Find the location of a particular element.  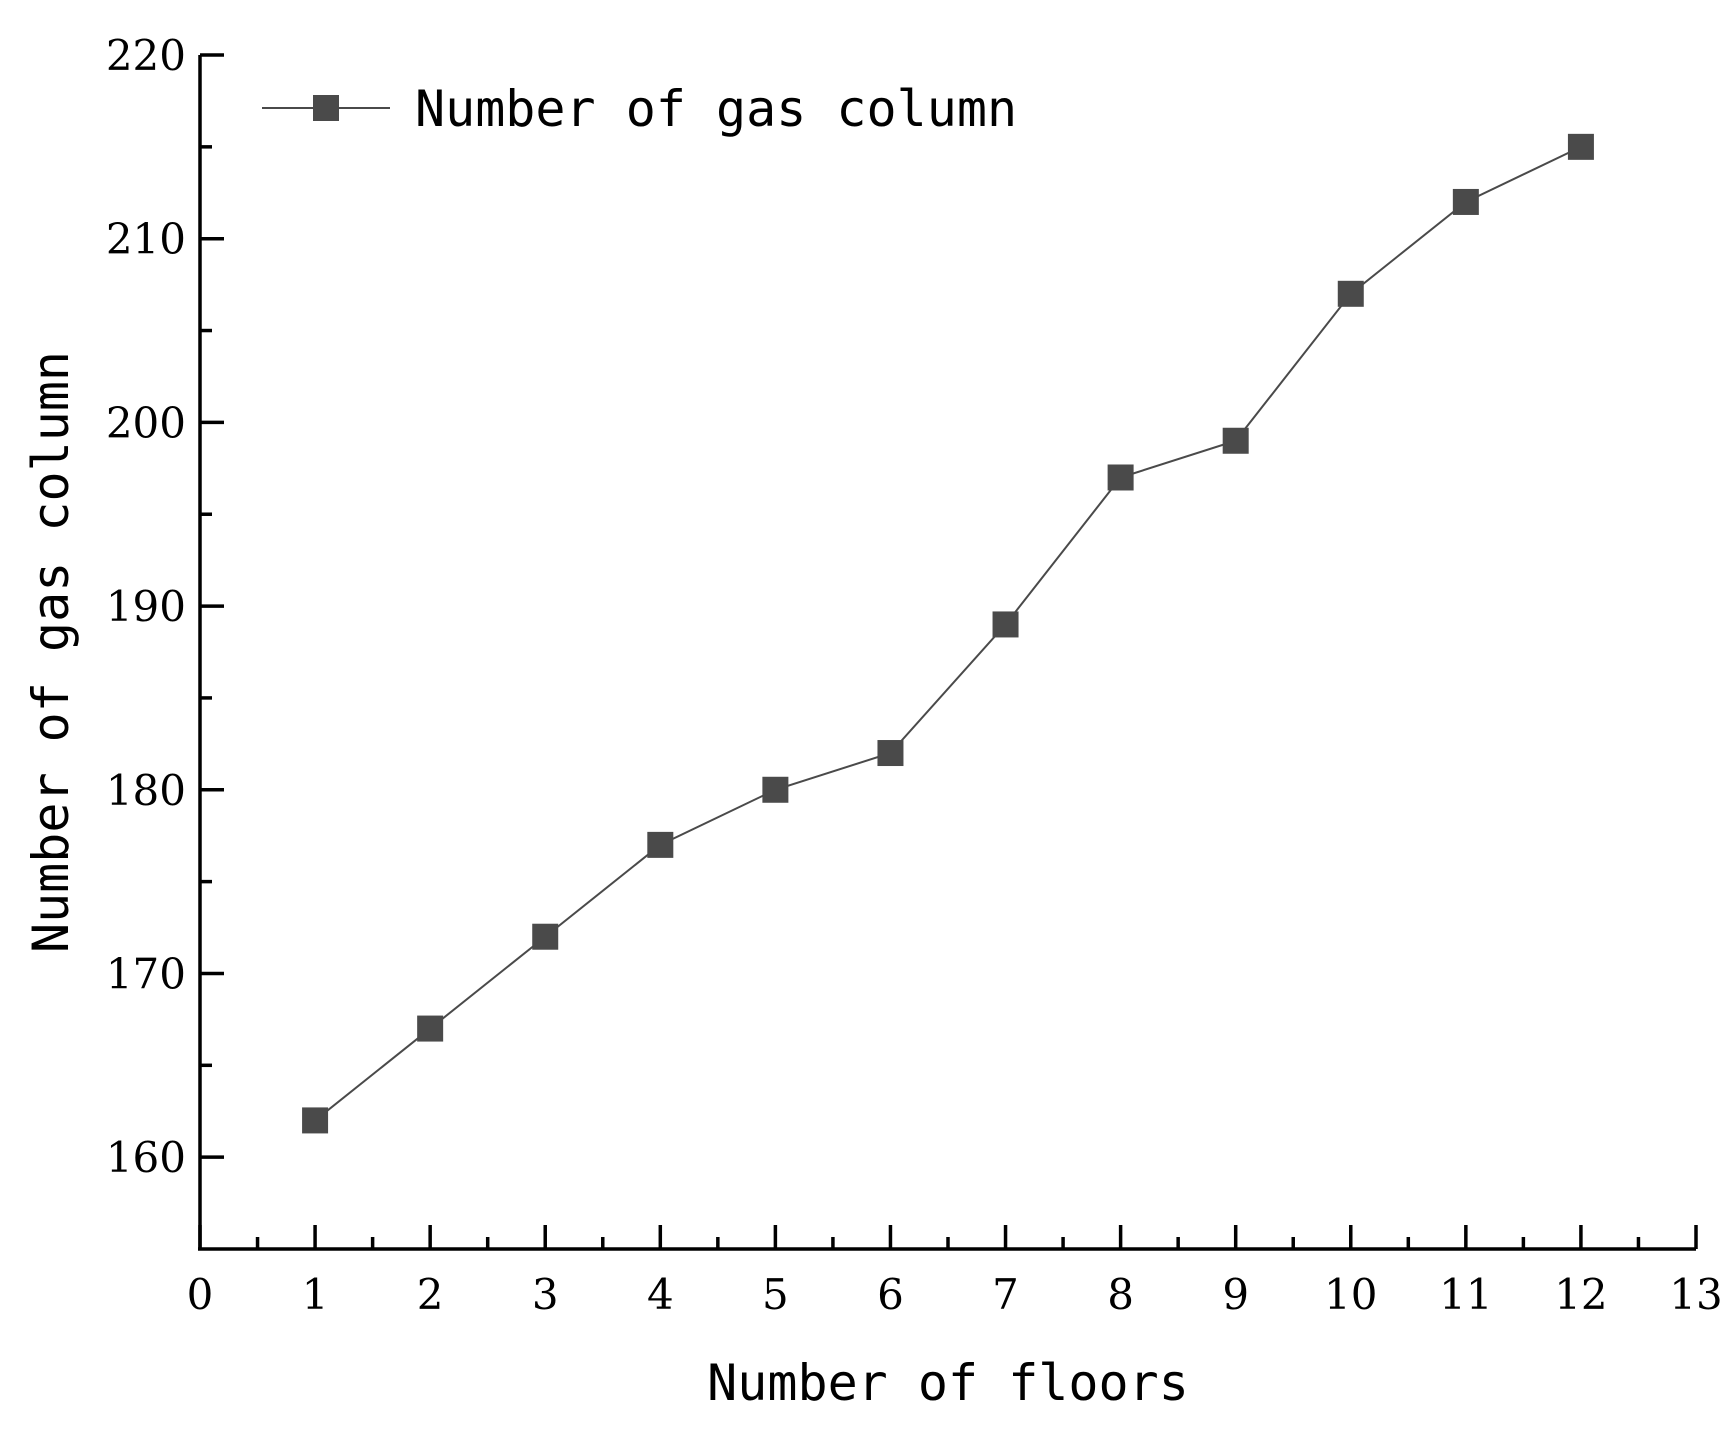

x-tick-label: 13 is located at coordinates (1695, 1294).